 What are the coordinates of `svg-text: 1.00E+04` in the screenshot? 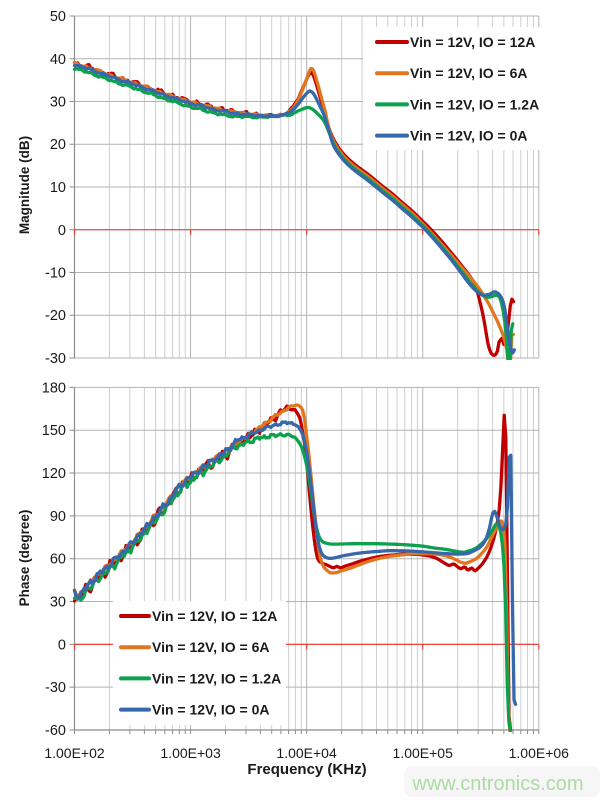 It's located at (306, 753).